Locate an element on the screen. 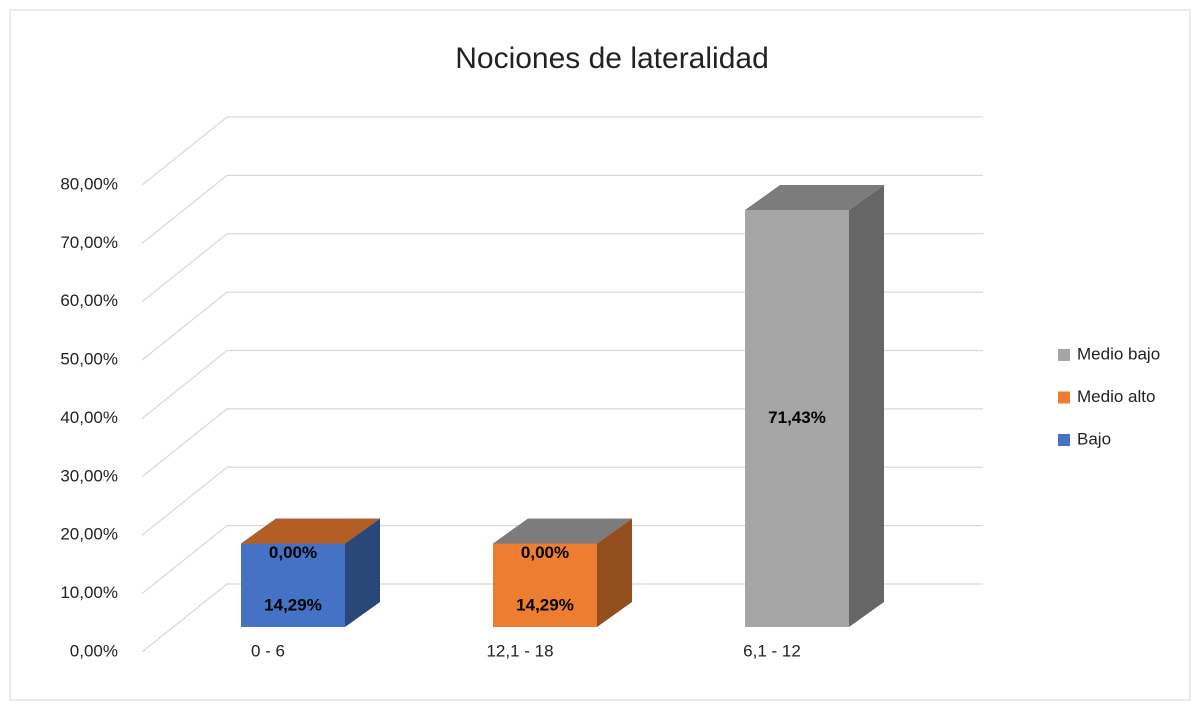  x-tick-label: 12,1 - 18 is located at coordinates (519, 650).